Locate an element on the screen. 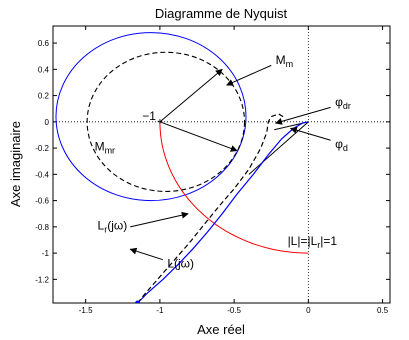  annotation-label: L(jω) is located at coordinates (180, 264).